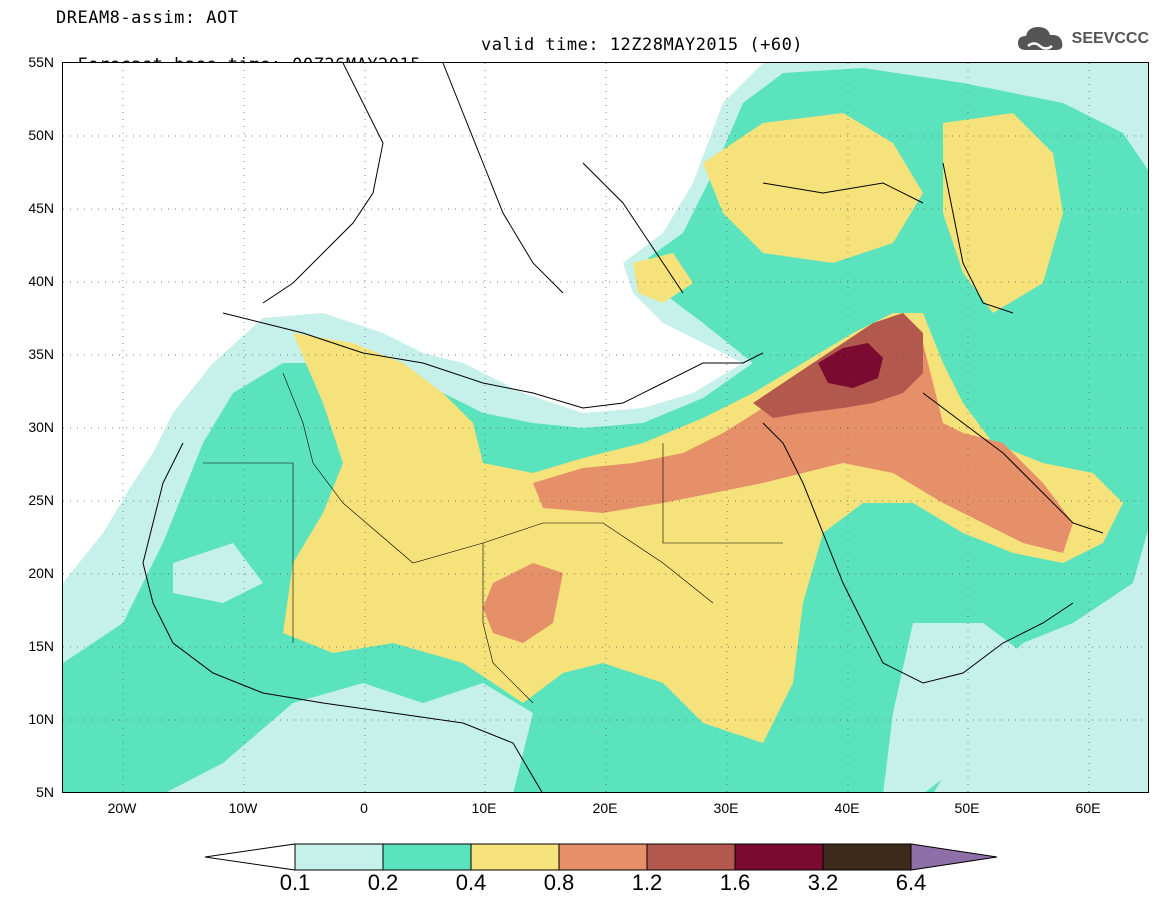 The width and height of the screenshot is (1165, 905). Describe the element at coordinates (1110, 38) in the screenshot. I see `logo-text: SEEVCCC` at that location.